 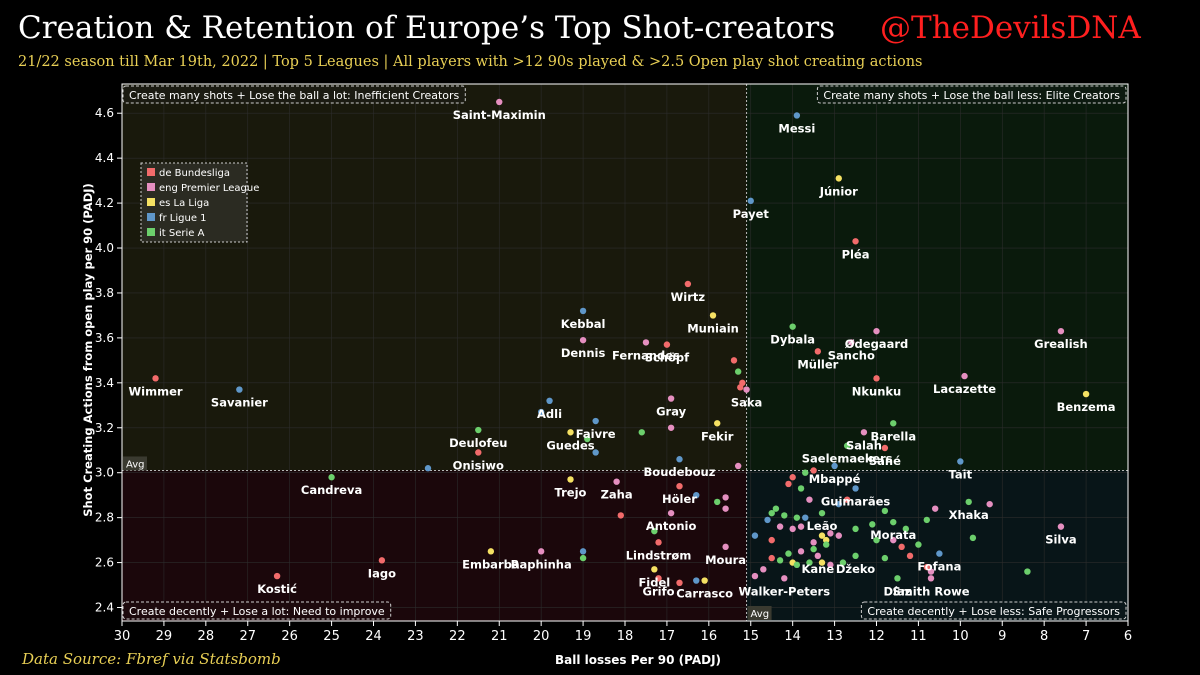 I want to click on x-tick-label: 12, so click(x=876, y=636).